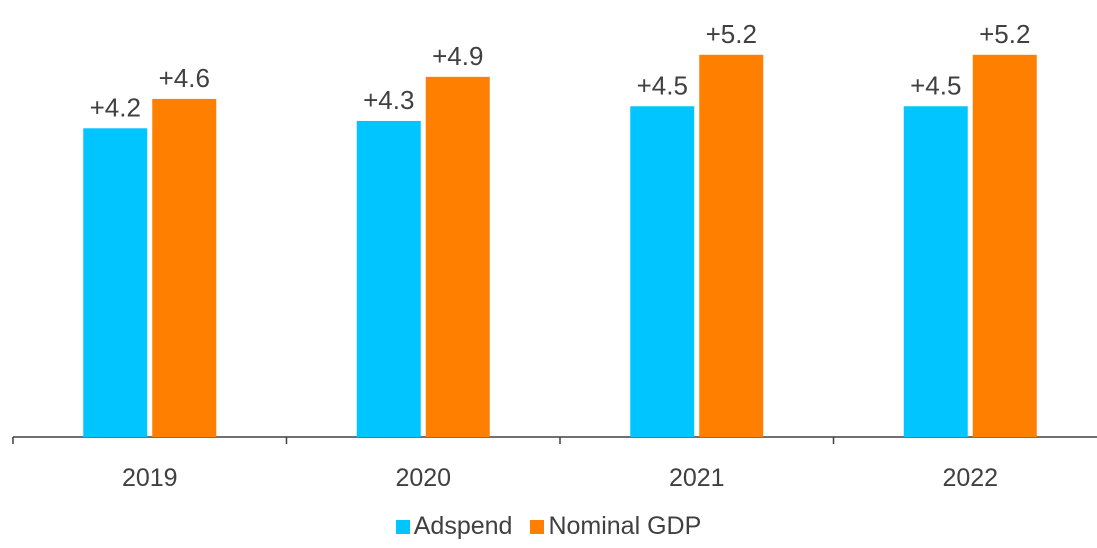  Describe the element at coordinates (184, 268) in the screenshot. I see `bar-nominal-gdp-2019` at that location.